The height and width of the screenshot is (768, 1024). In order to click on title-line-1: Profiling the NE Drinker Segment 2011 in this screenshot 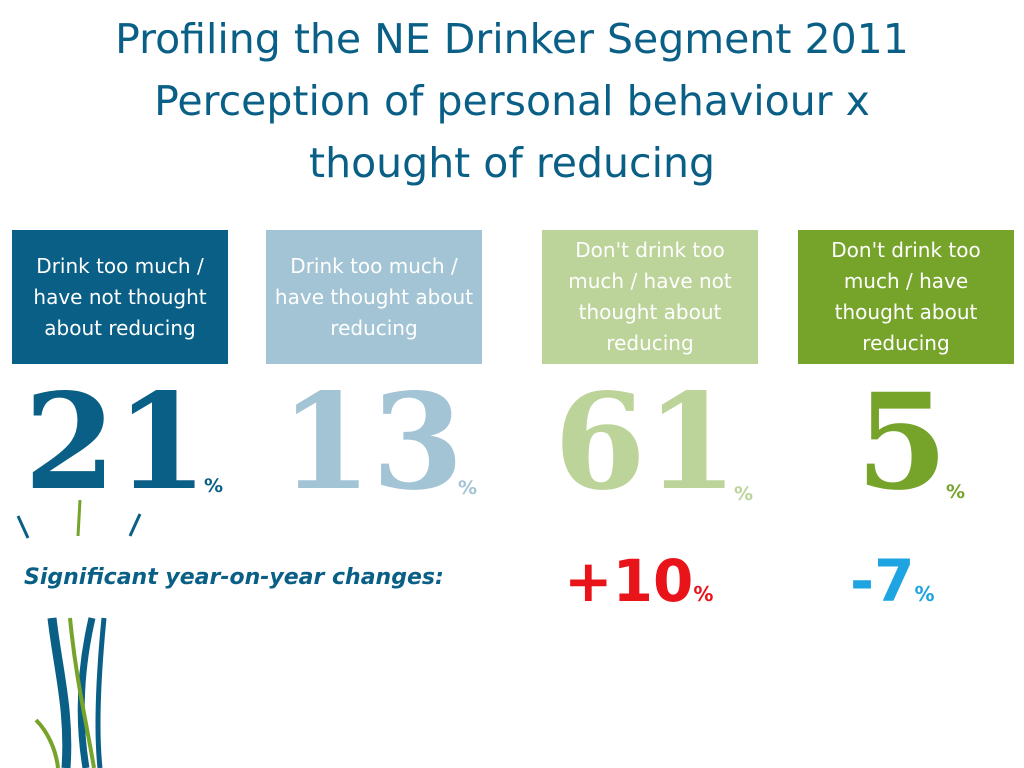, I will do `click(512, 39)`.